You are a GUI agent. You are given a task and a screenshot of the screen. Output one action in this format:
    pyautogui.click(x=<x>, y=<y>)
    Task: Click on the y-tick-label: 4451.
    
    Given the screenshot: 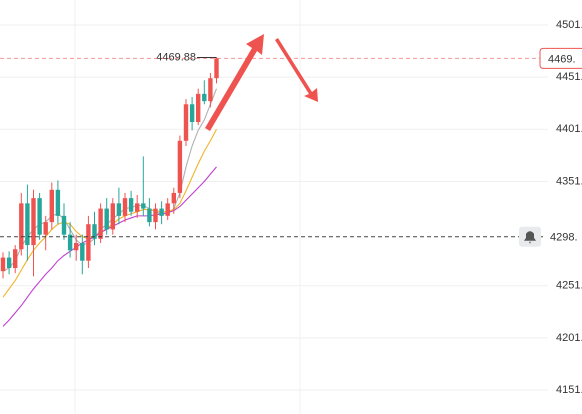 What is the action you would take?
    pyautogui.click(x=569, y=77)
    